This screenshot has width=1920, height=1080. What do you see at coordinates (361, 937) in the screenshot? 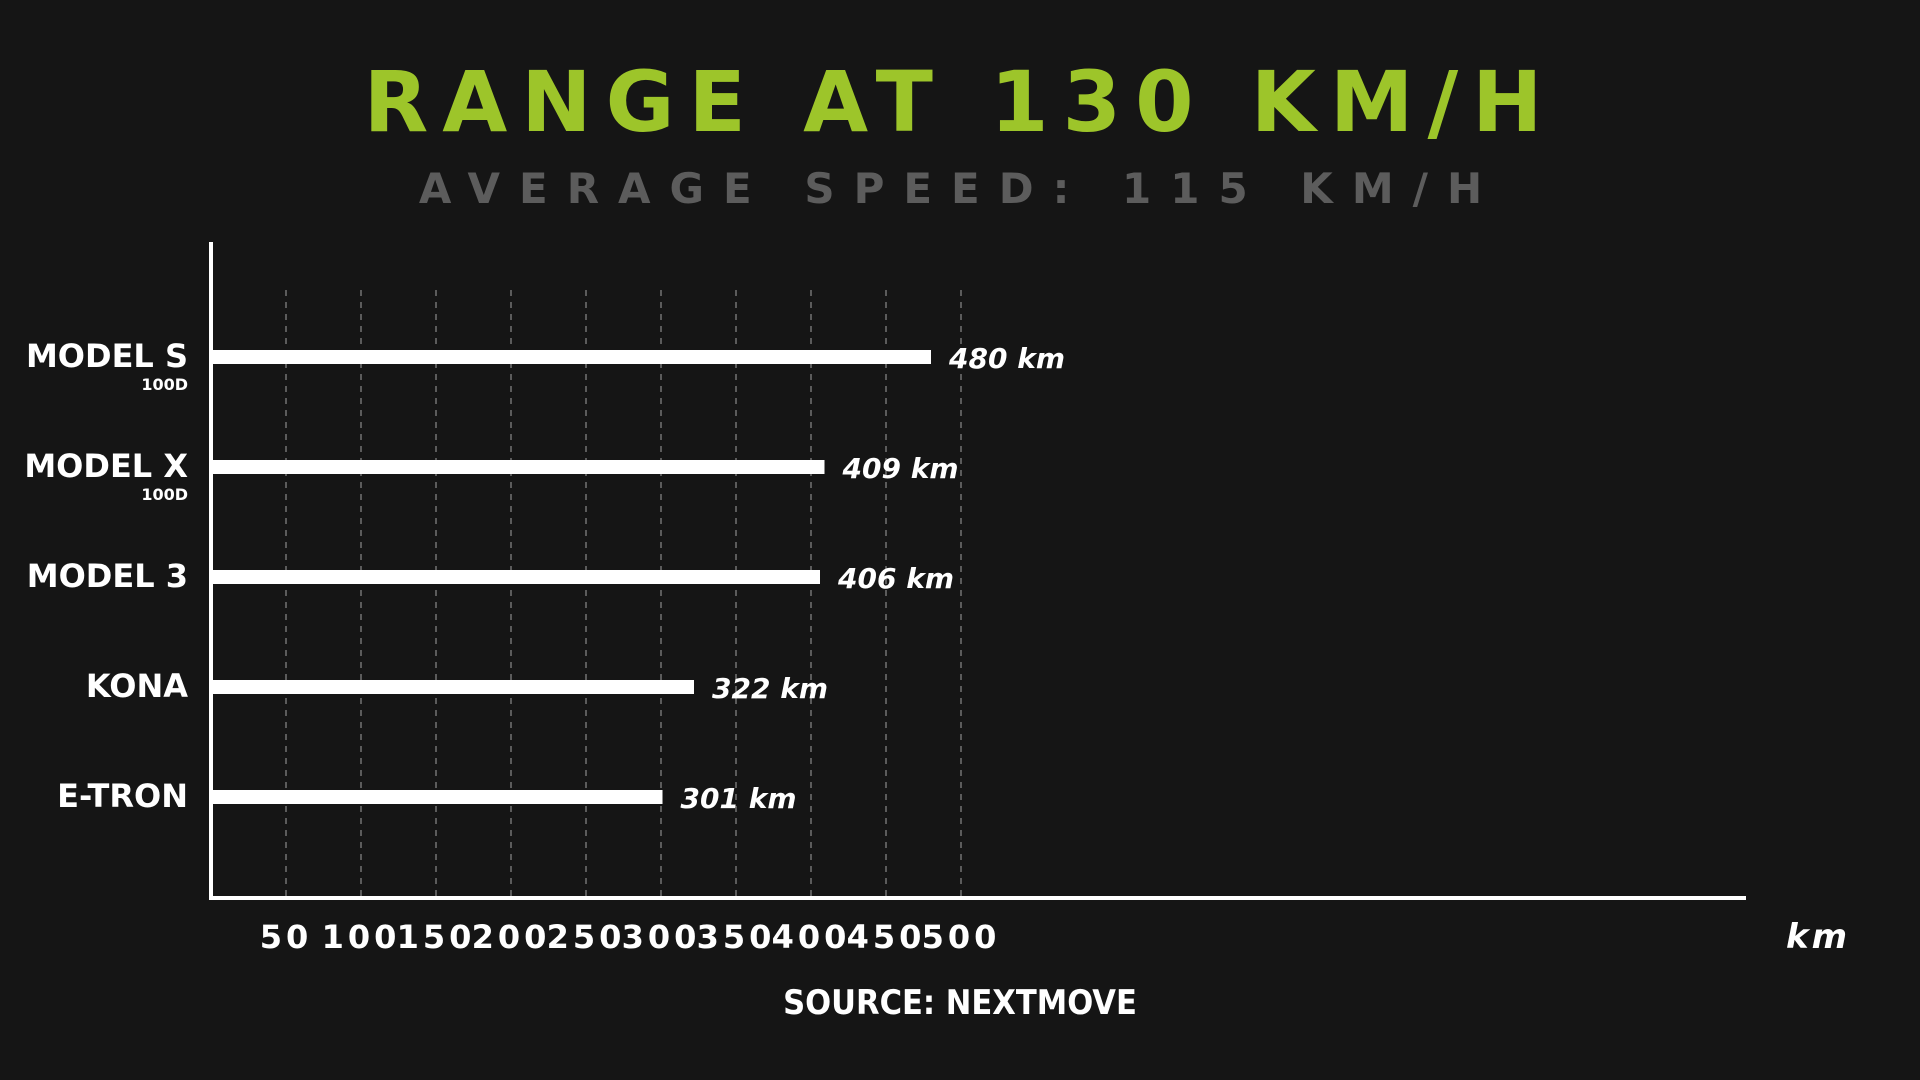
I see `x-tick-label: 100` at bounding box center [361, 937].